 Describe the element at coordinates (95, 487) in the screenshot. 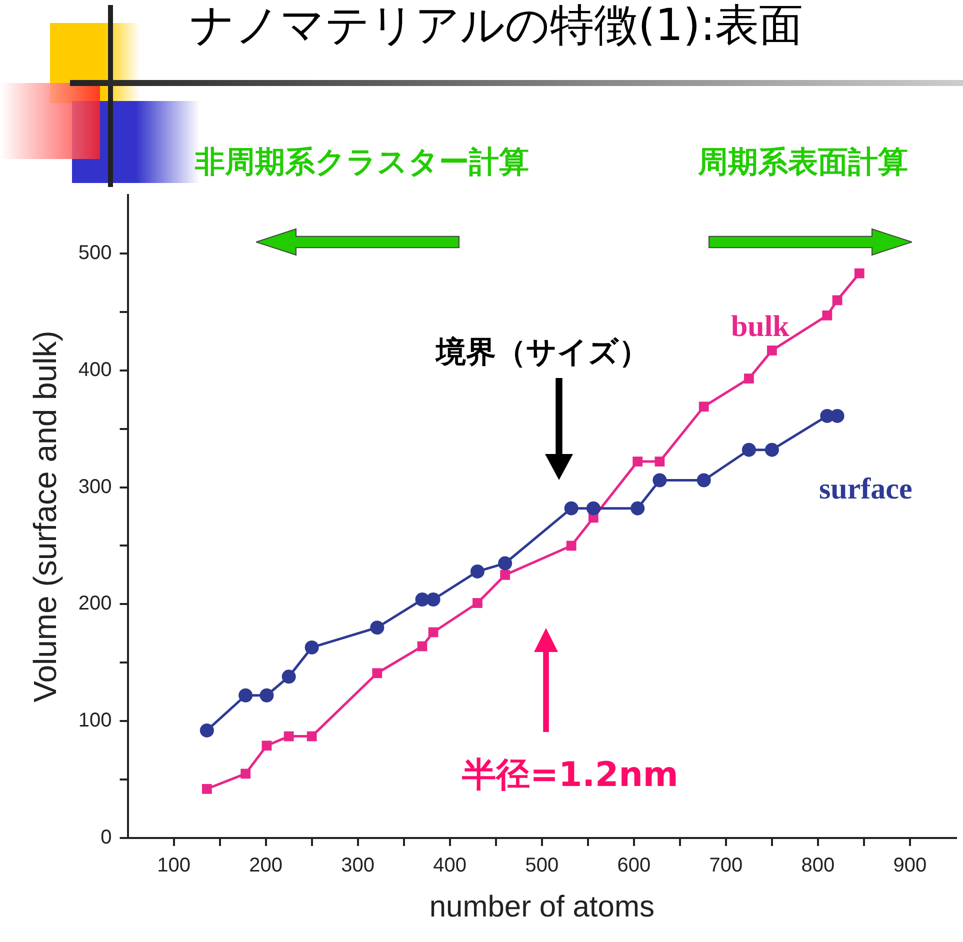

I see `y-tick-label: 300` at that location.